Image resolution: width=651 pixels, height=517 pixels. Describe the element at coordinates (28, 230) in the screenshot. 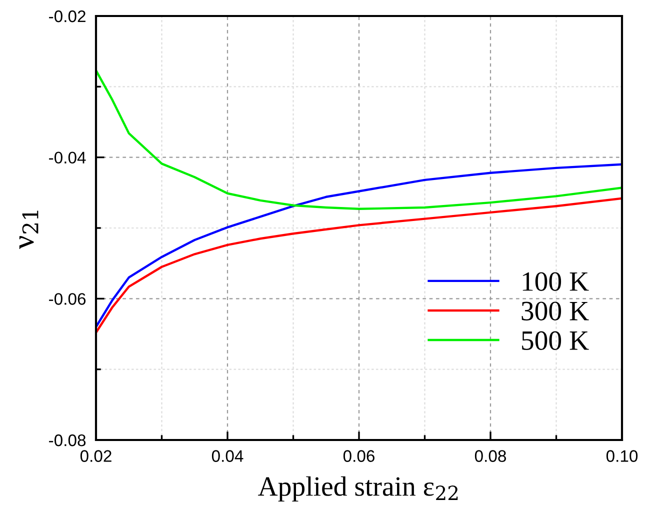

I see `y-axis-title: ν$_{21}$` at that location.